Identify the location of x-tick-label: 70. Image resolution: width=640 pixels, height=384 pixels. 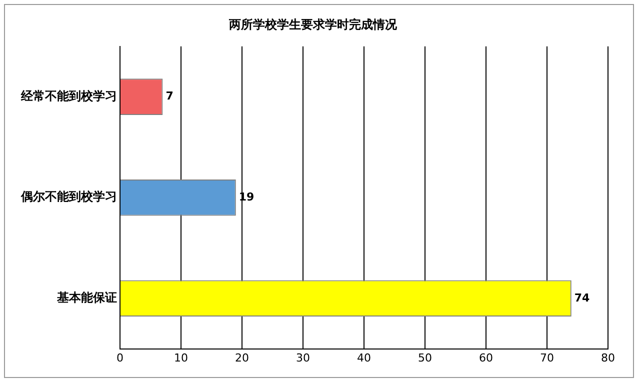
(547, 357).